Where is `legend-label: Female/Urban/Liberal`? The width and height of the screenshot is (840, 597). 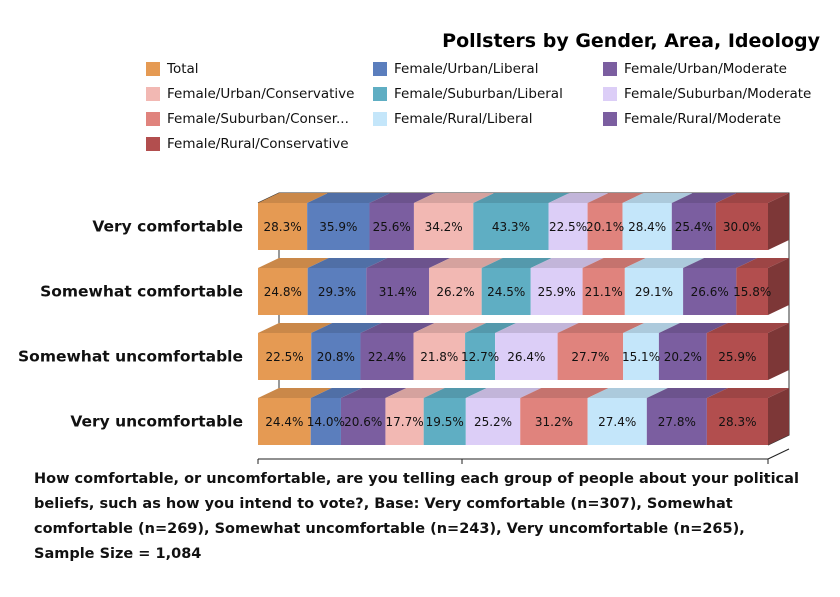
legend-label: Female/Urban/Liberal is located at coordinates (466, 69).